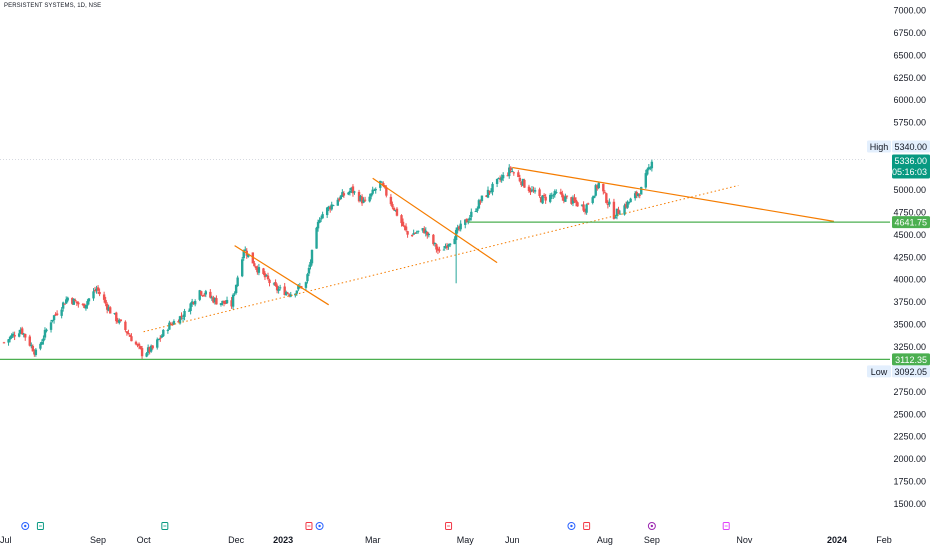 This screenshot has height=550, width=932. Describe the element at coordinates (435, 220) in the screenshot. I see `trendline` at that location.